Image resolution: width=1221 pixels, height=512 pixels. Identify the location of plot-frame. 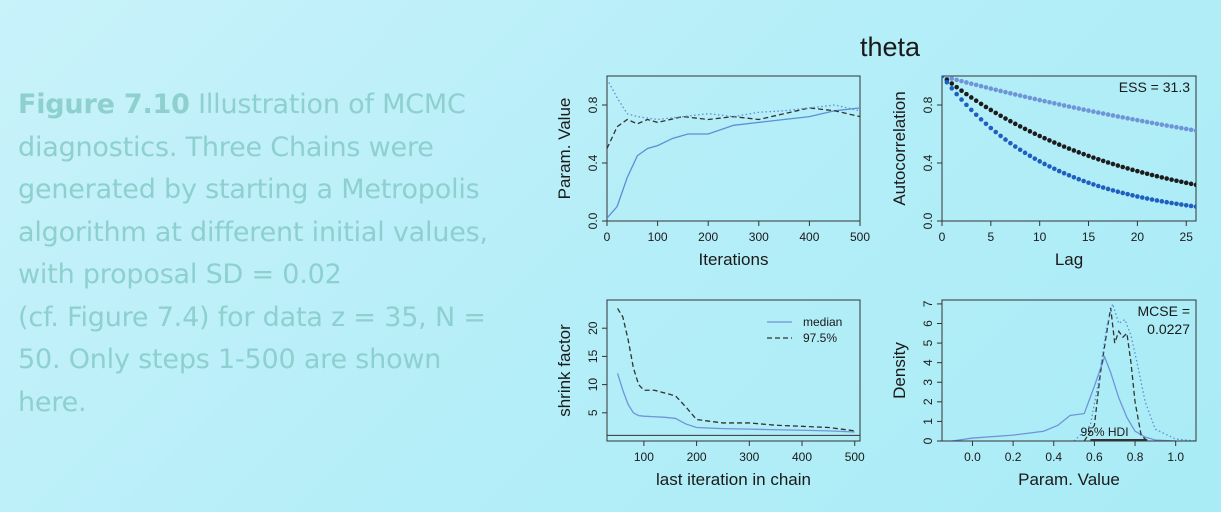
(733, 148).